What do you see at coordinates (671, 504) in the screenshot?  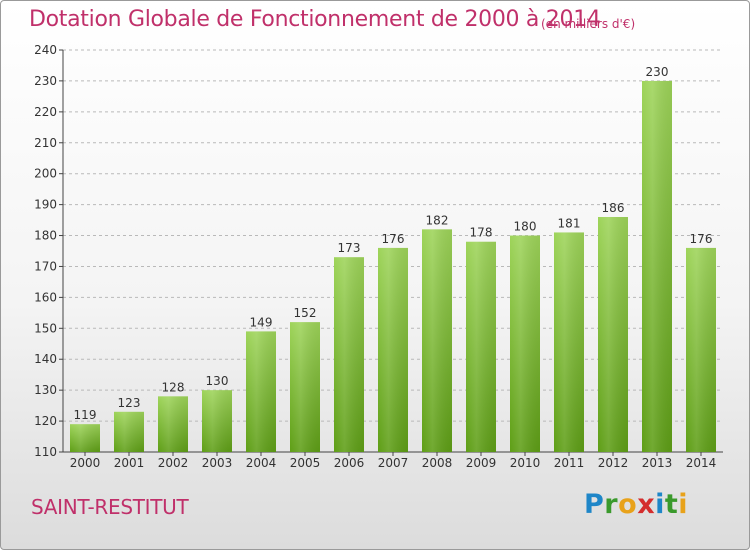 I see `logo-letter: t` at bounding box center [671, 504].